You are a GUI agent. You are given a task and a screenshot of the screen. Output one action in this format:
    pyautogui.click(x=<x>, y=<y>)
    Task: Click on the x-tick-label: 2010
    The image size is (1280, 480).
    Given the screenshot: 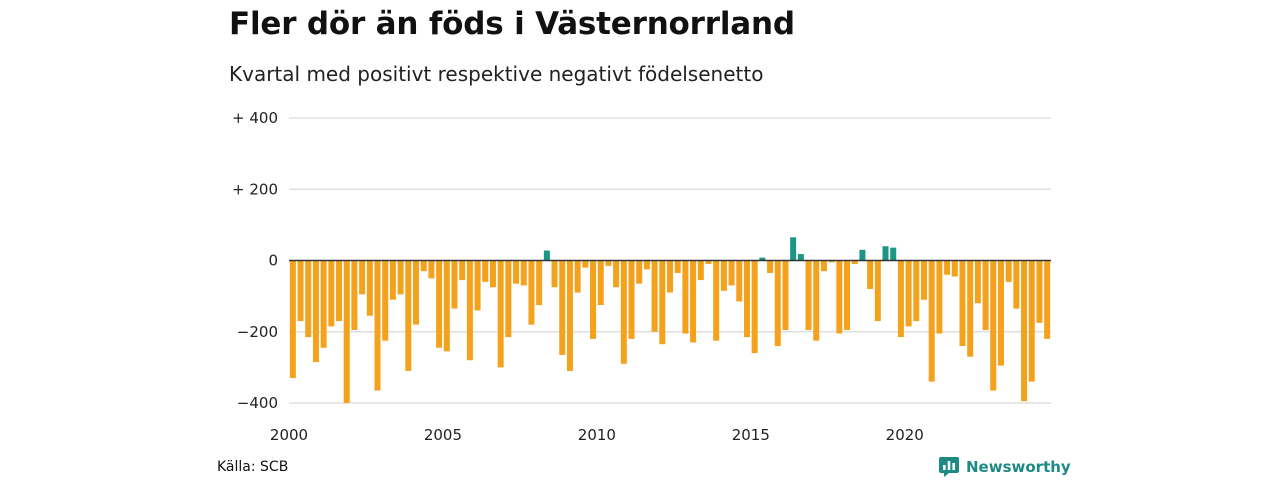 What is the action you would take?
    pyautogui.click(x=597, y=435)
    